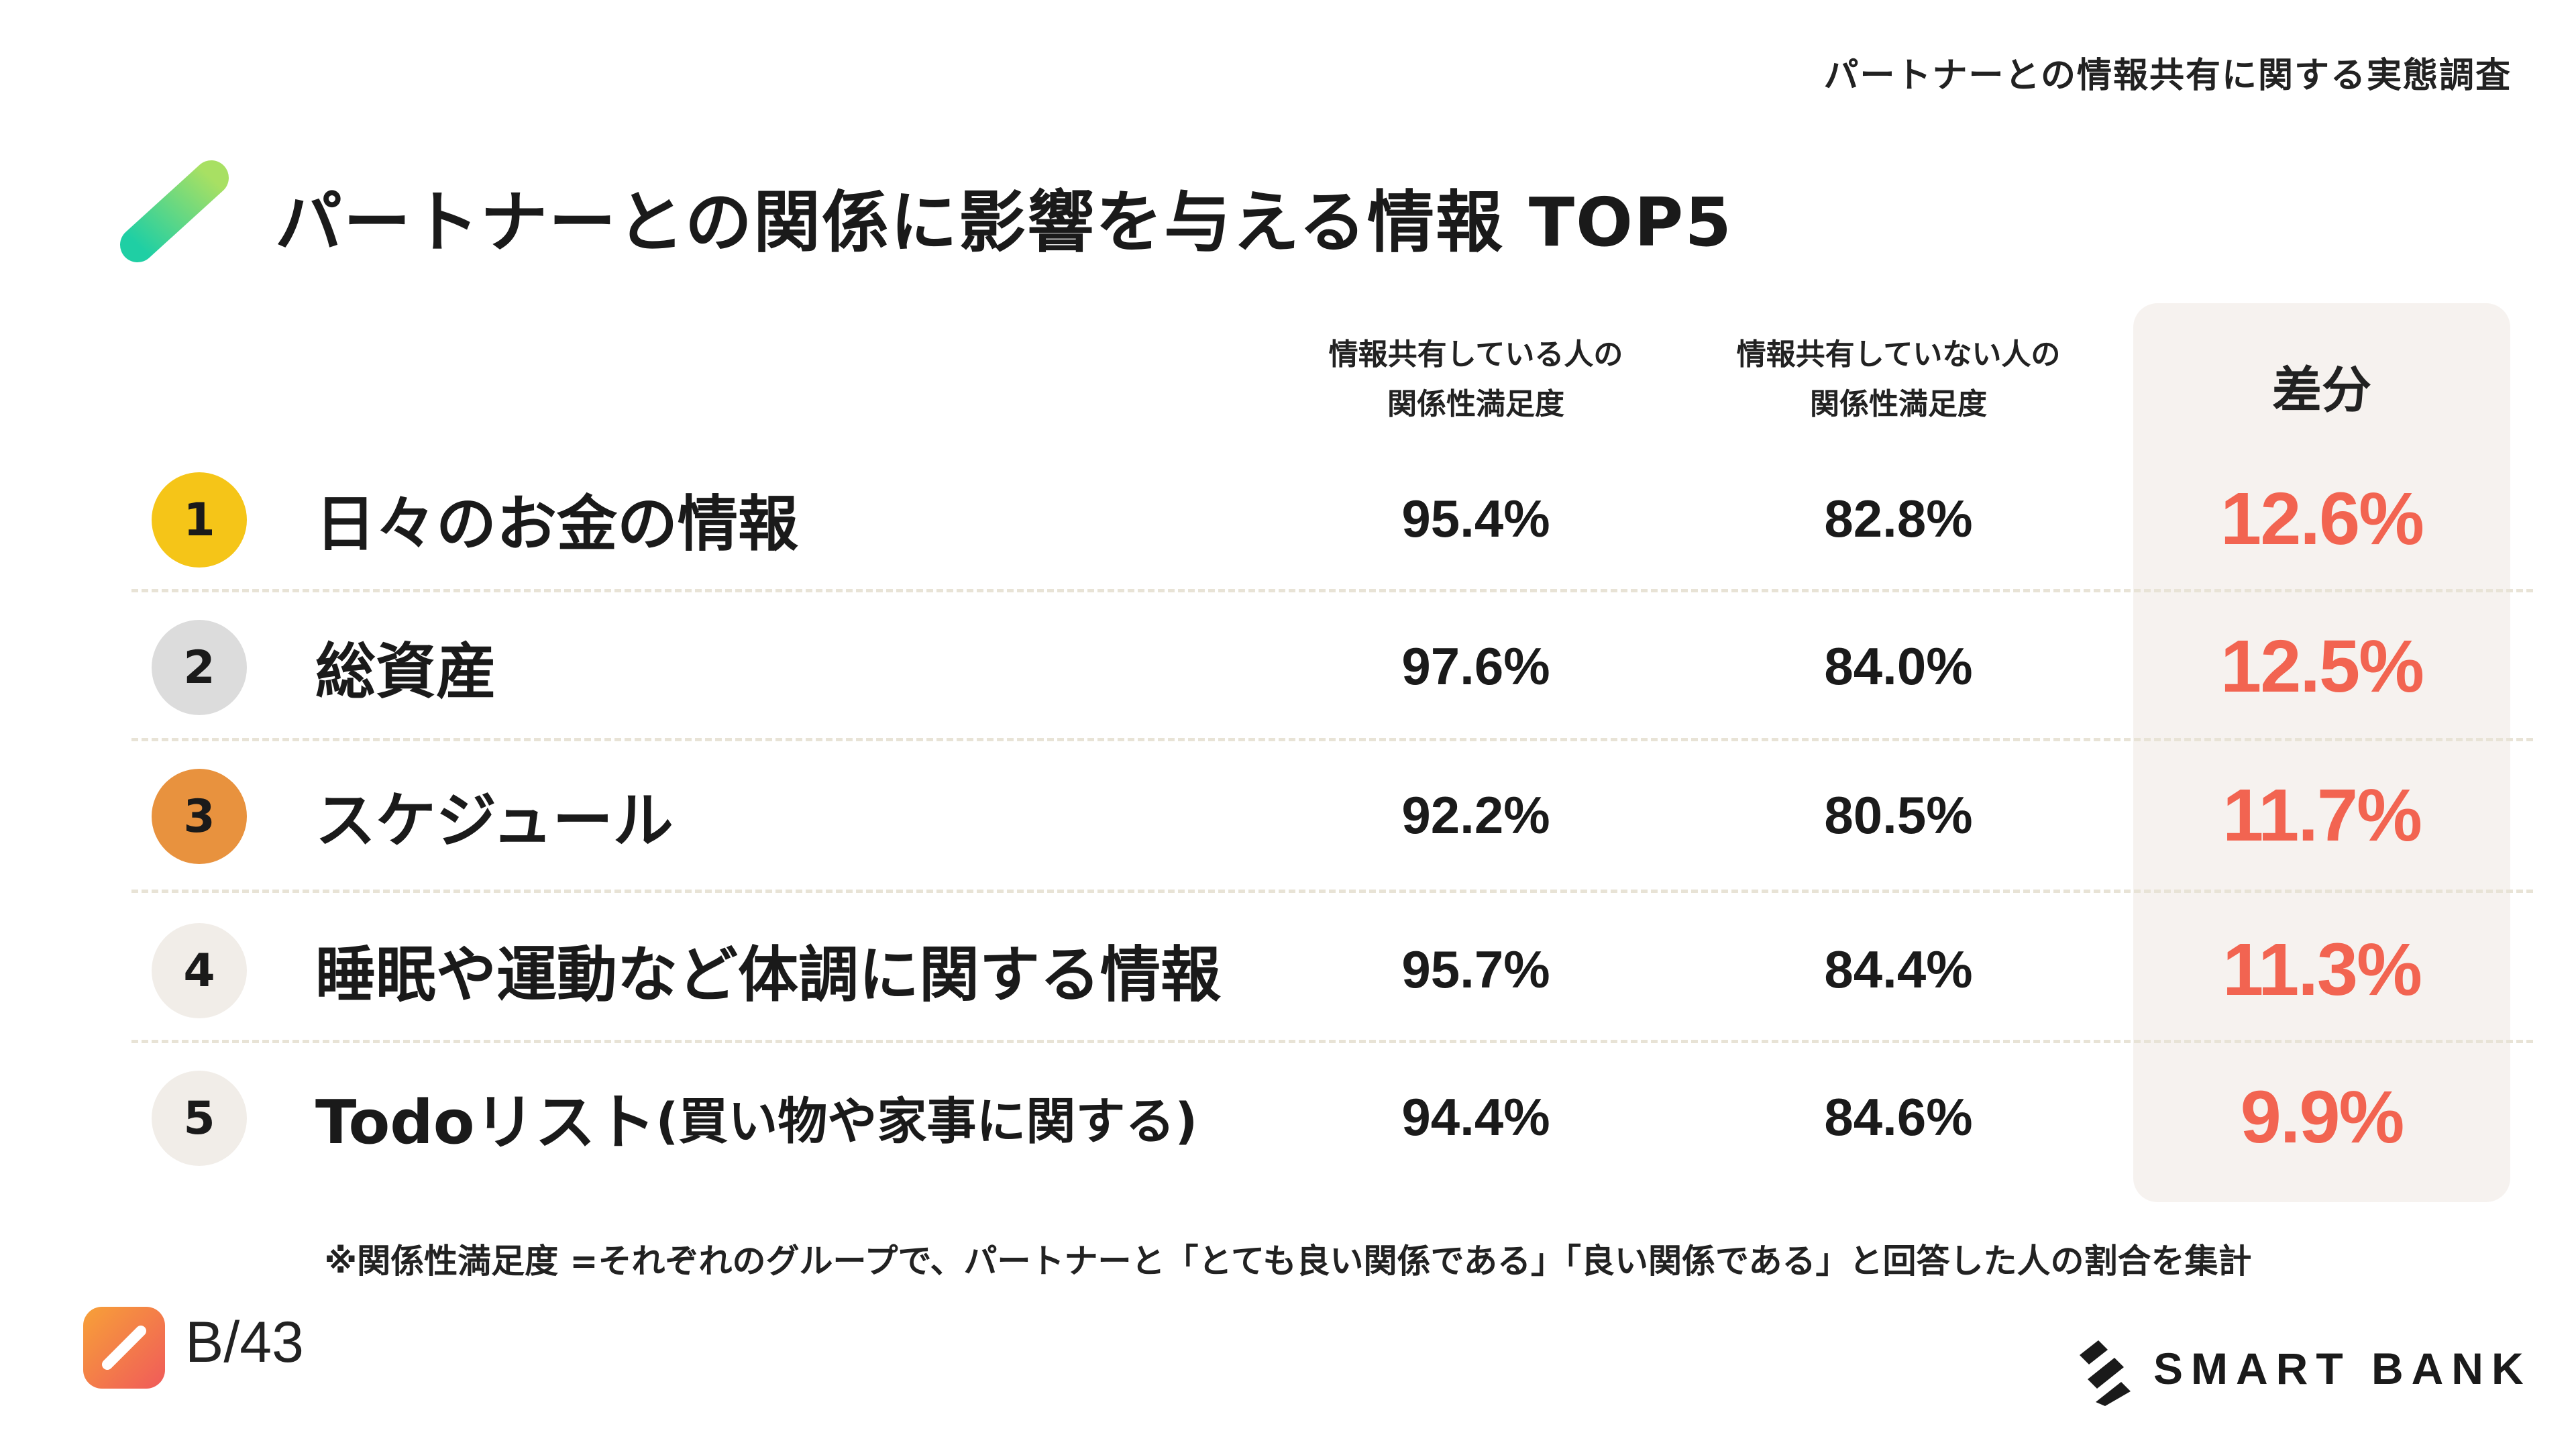  What do you see at coordinates (1898, 379) in the screenshot?
I see `column-header-not-sharing: 情報共有していない人の 関係性満足度` at bounding box center [1898, 379].